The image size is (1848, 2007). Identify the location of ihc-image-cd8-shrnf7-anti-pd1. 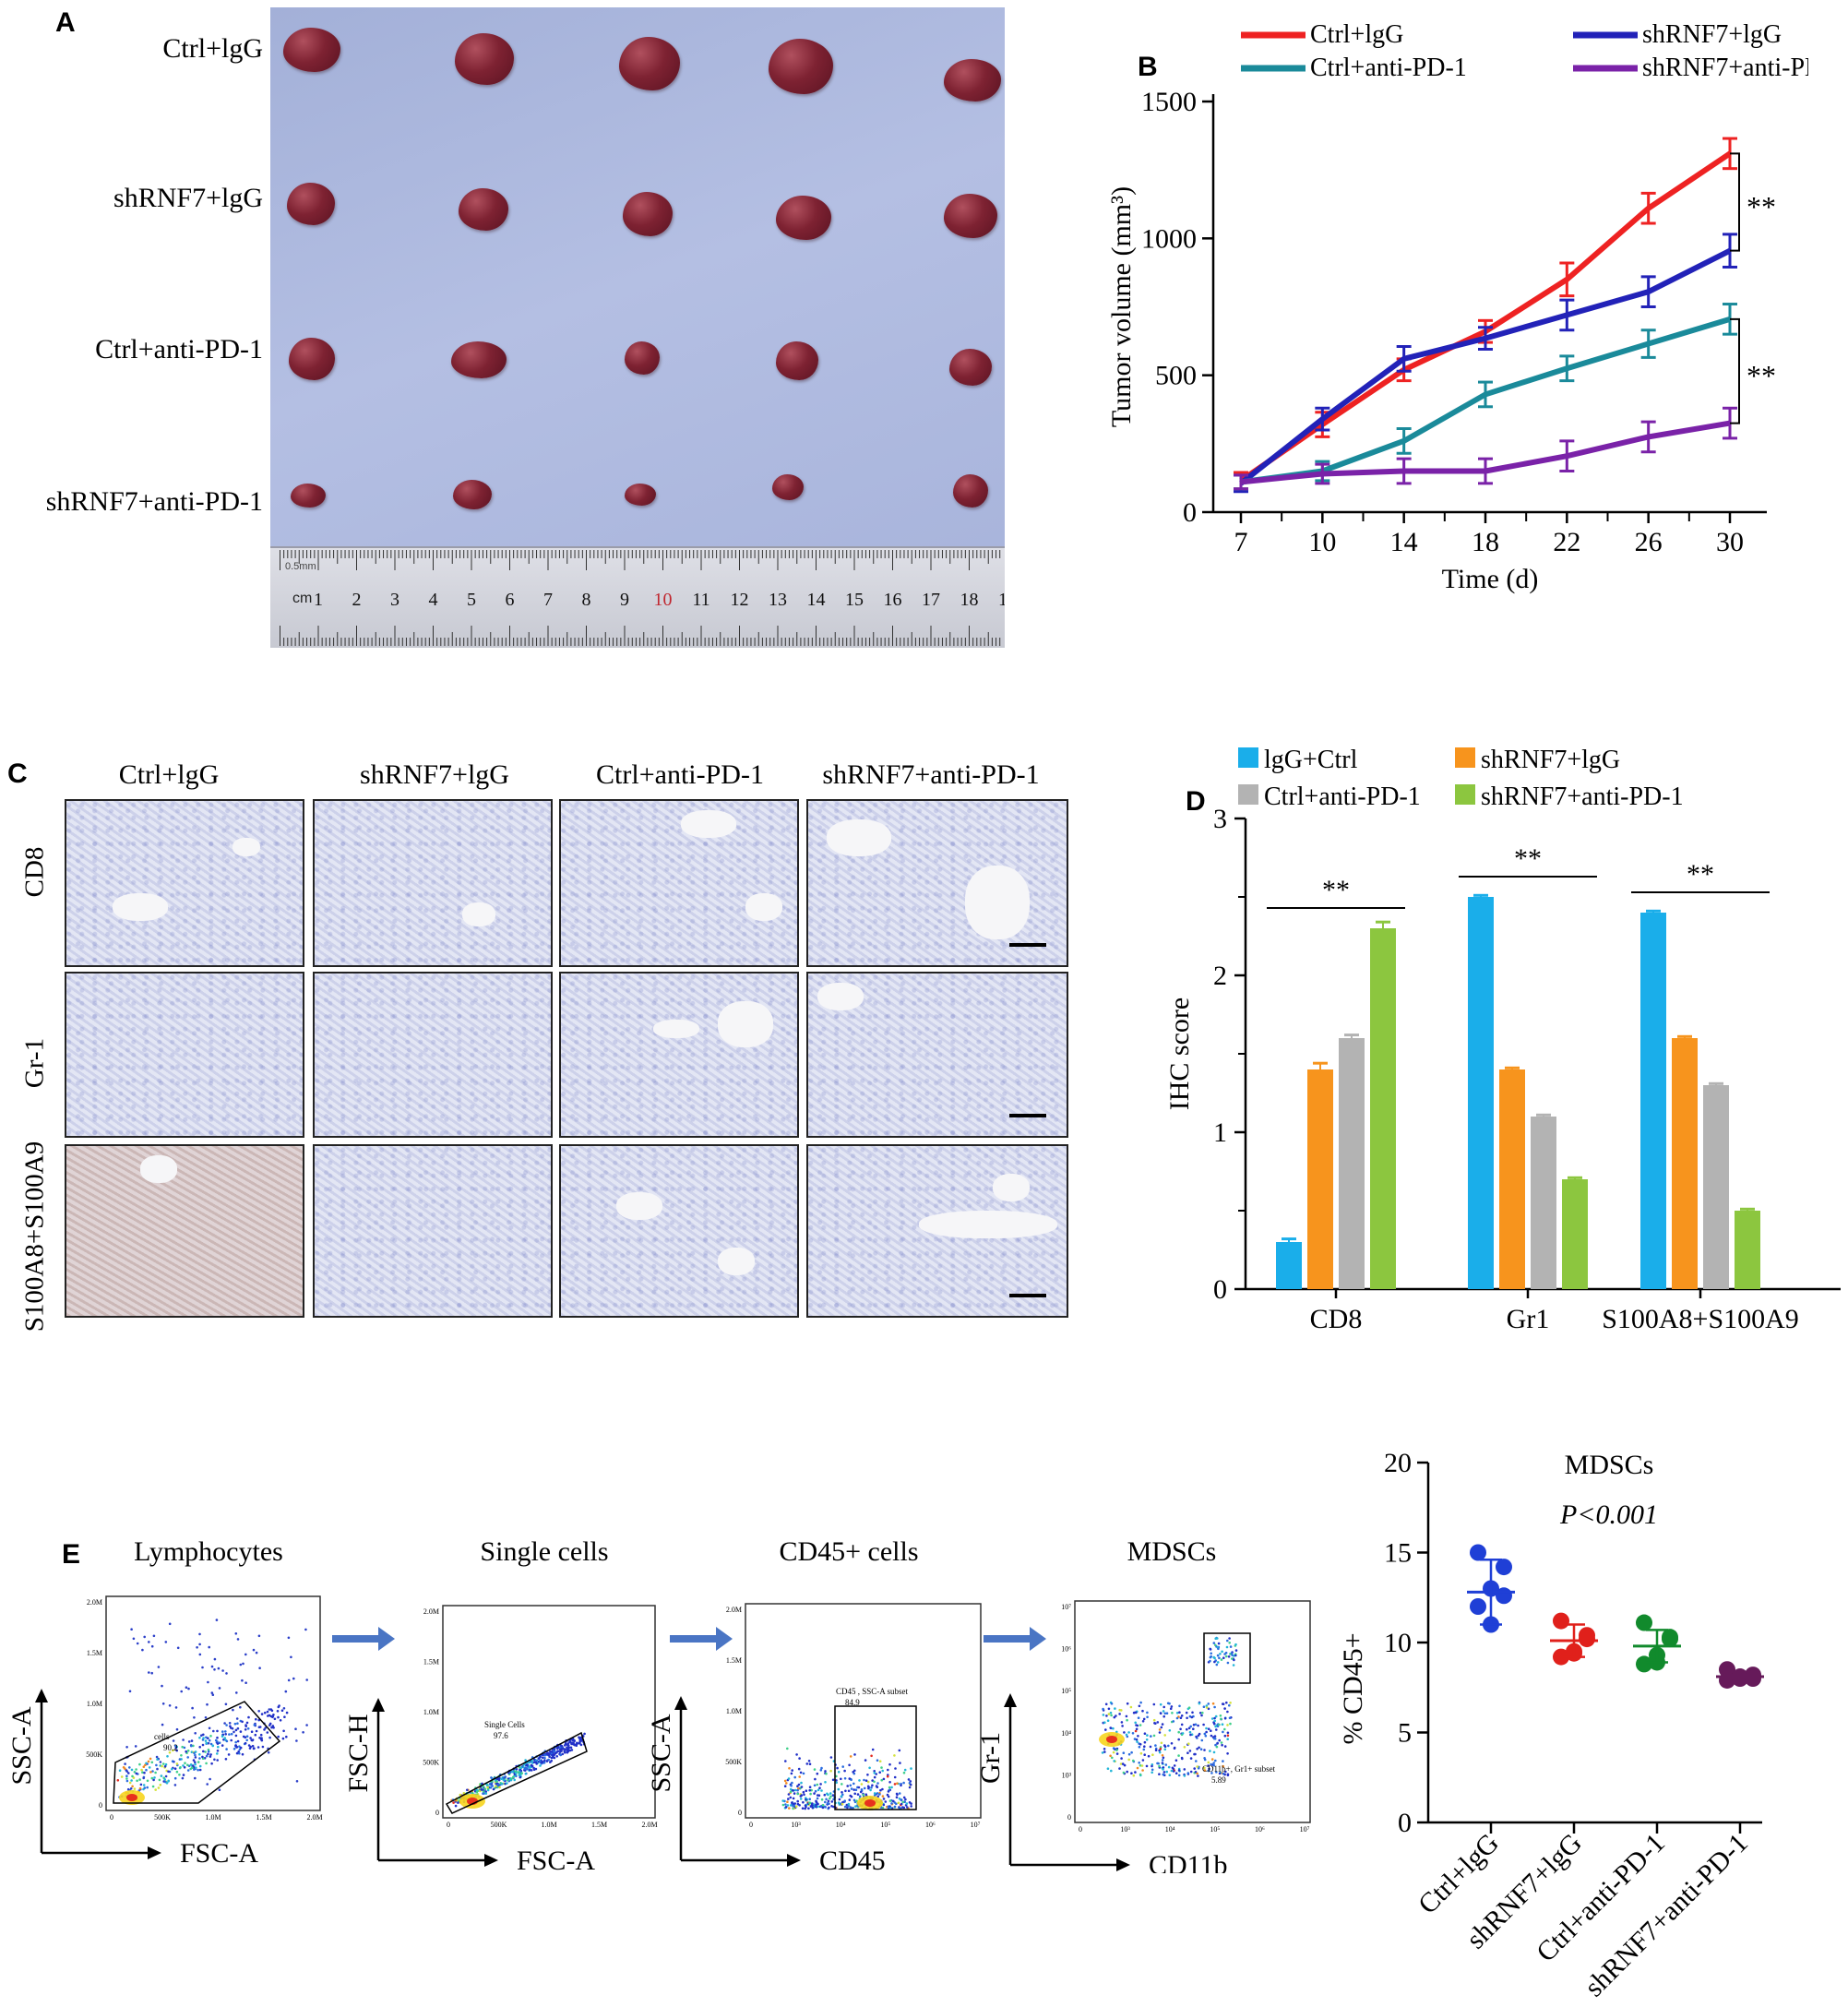
(937, 883).